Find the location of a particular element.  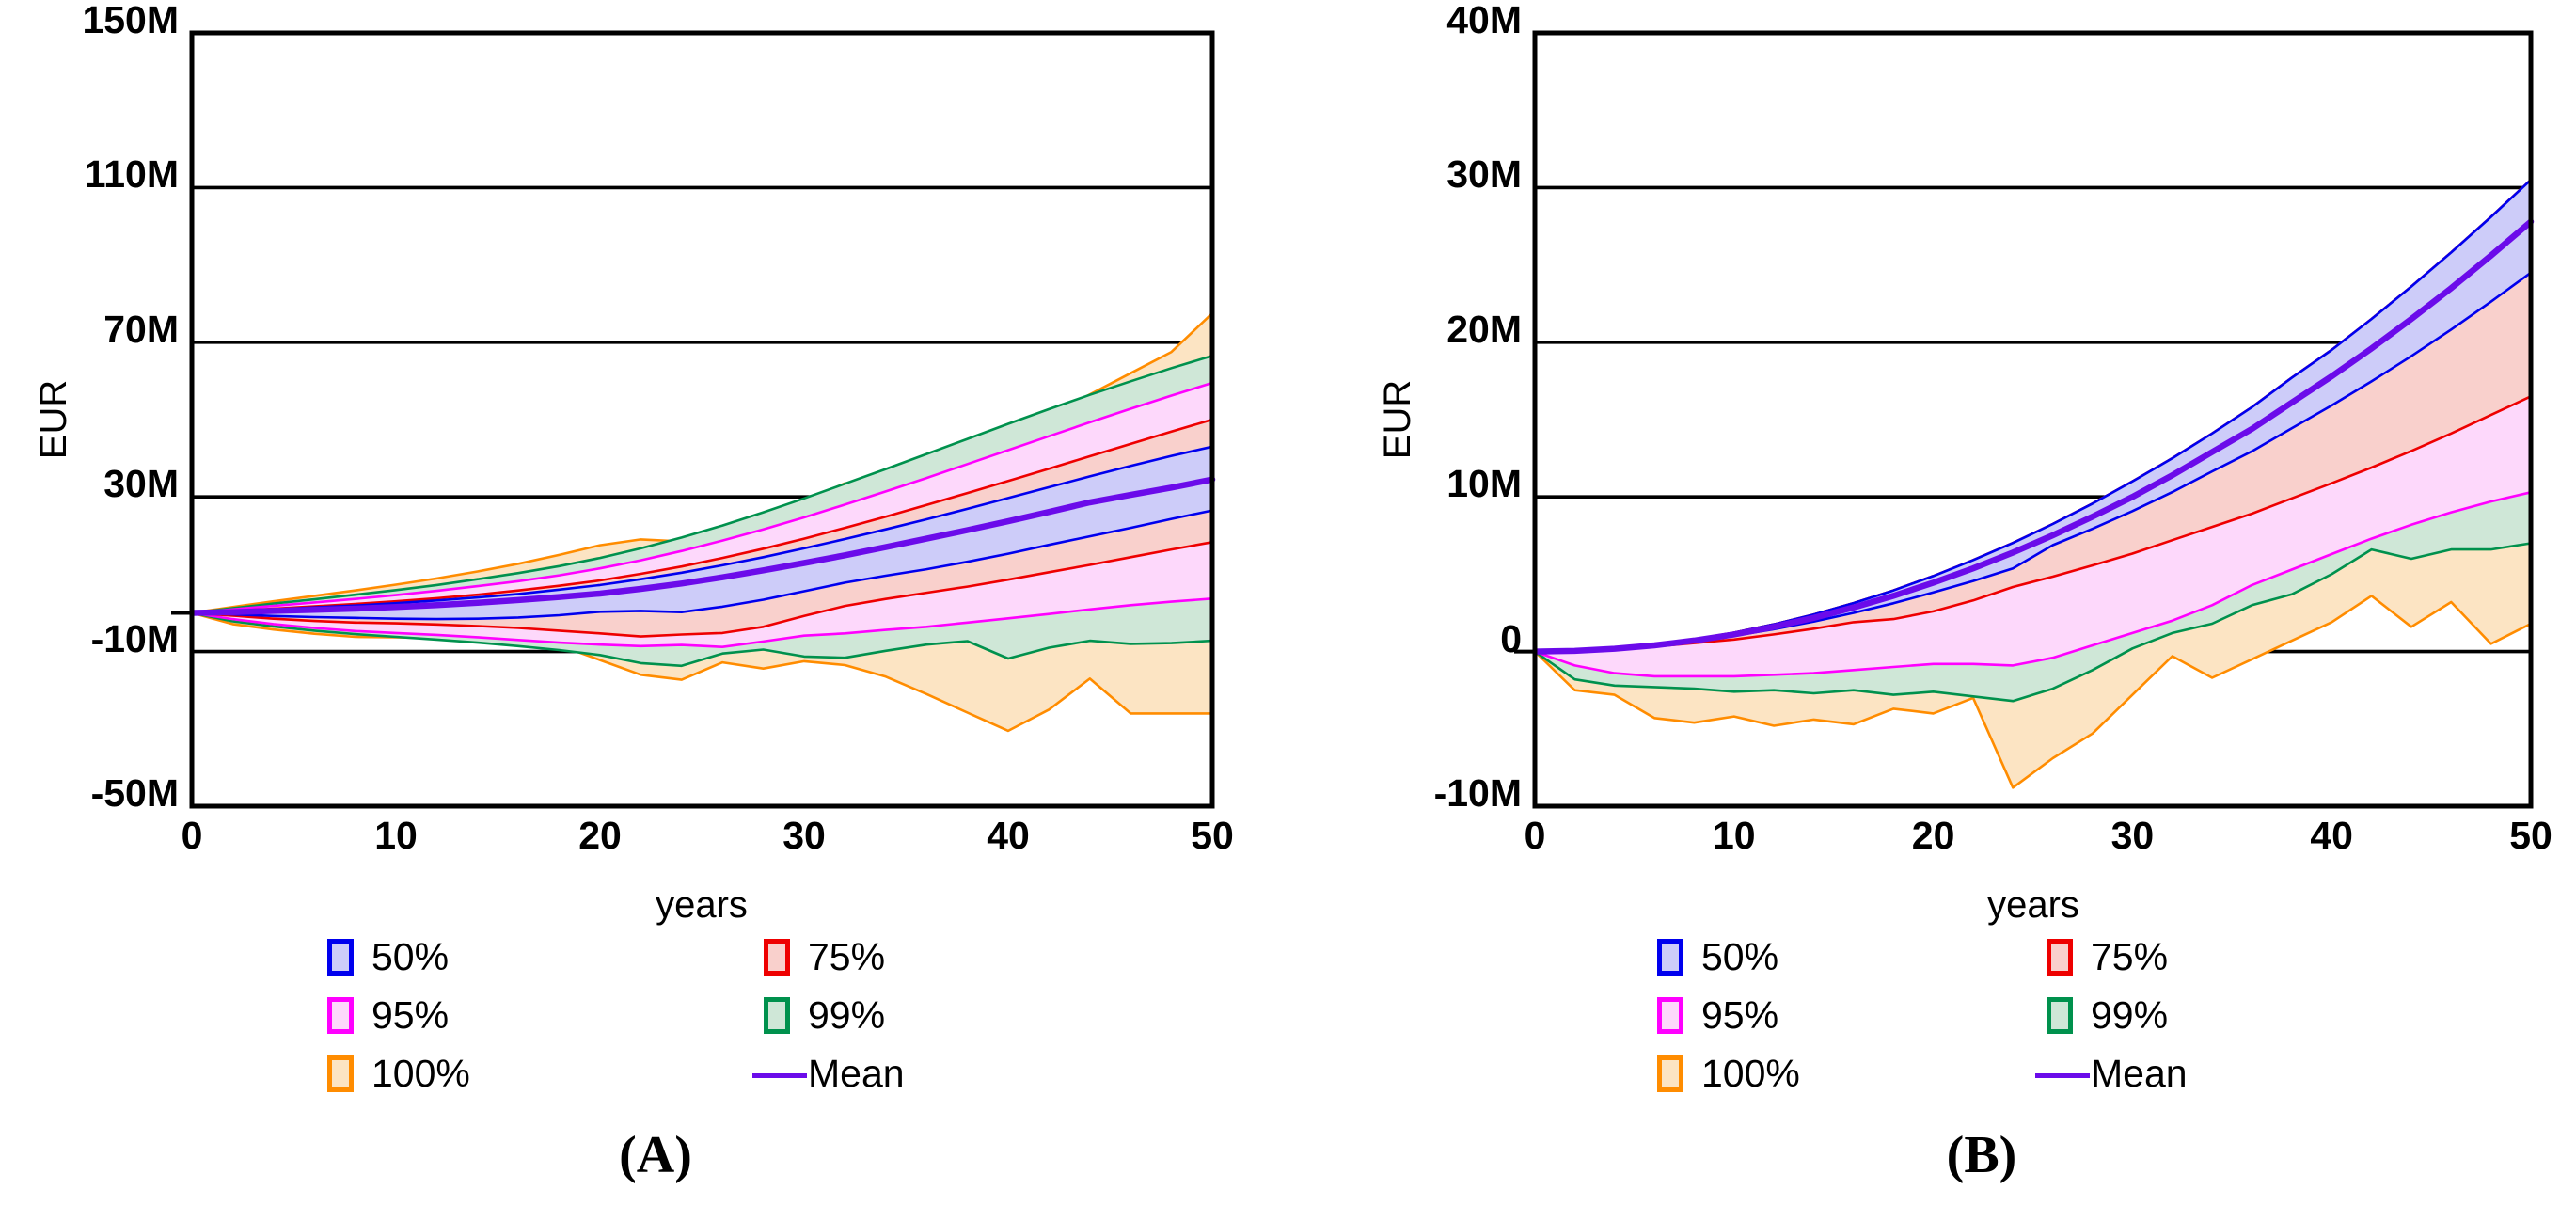

y-tick-label-0: 0 is located at coordinates (1511, 638).